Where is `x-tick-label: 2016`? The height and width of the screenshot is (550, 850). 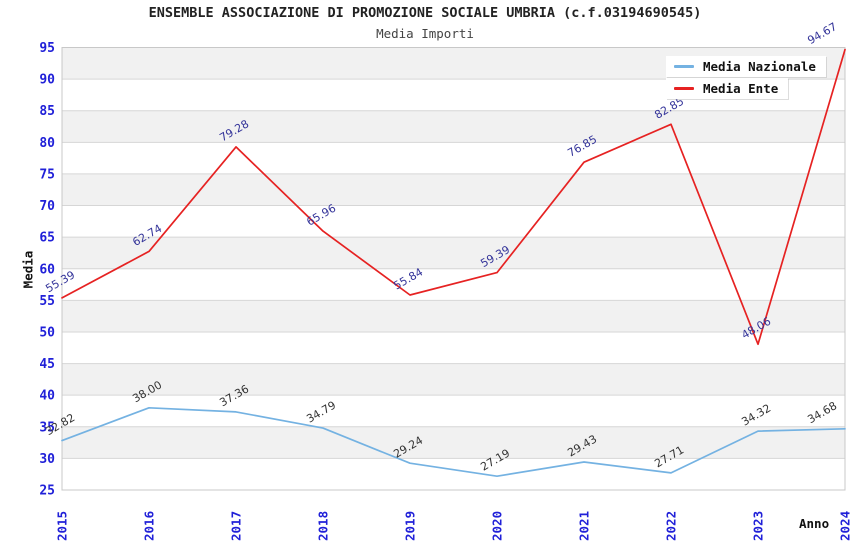
x-tick-label: 2016 is located at coordinates (149, 526).